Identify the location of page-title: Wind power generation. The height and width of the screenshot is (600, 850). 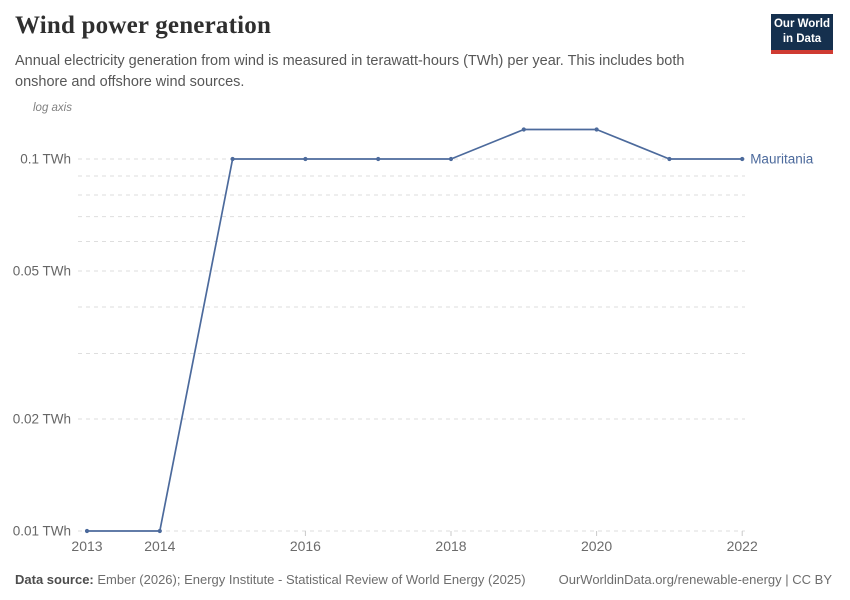
(143, 25).